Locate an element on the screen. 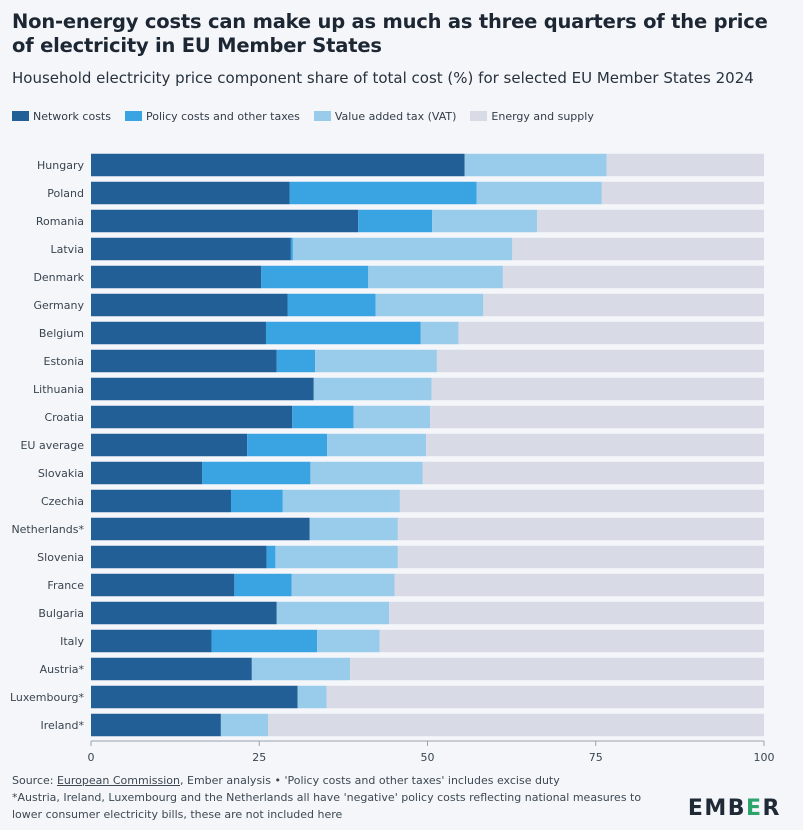 The height and width of the screenshot is (830, 803). bar-denmark-energy-and-supply is located at coordinates (633, 277).